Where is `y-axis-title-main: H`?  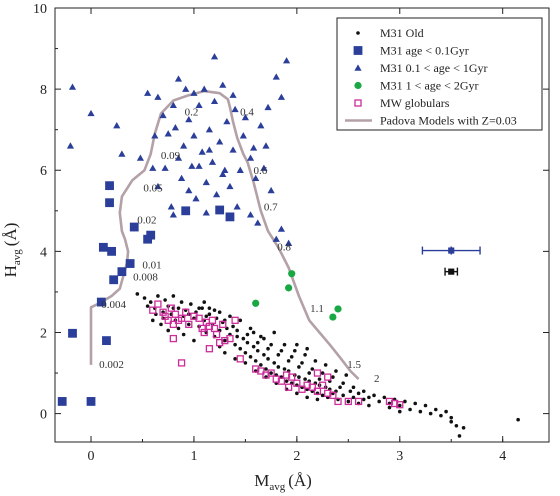
y-axis-title-main: H is located at coordinates (10, 271).